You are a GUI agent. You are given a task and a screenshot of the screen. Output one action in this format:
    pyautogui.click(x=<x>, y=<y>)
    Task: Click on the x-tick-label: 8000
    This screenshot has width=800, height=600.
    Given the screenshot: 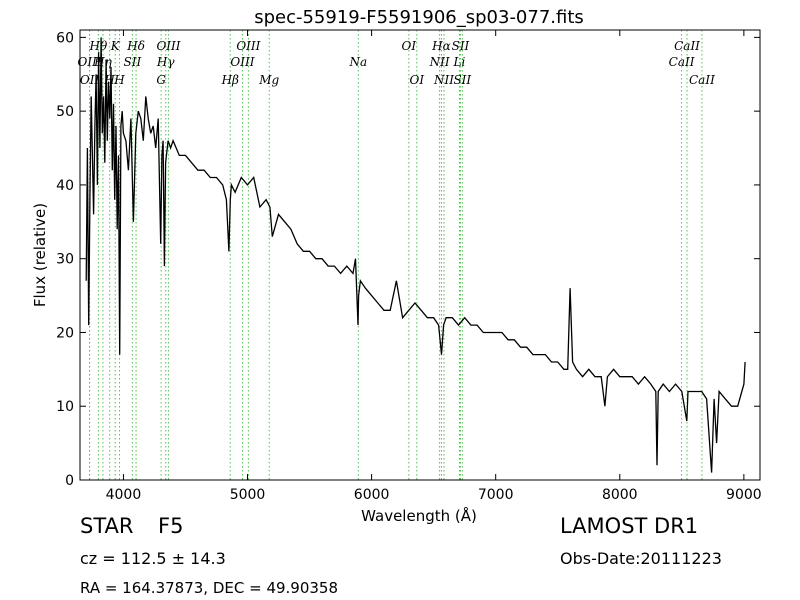 What is the action you would take?
    pyautogui.click(x=620, y=495)
    